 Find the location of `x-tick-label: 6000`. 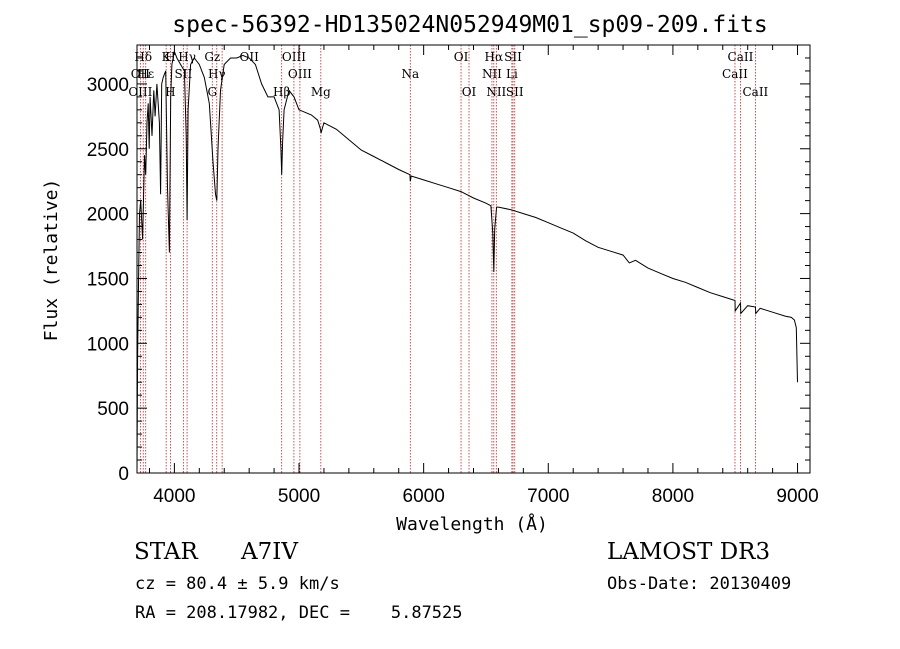

x-tick-label: 6000 is located at coordinates (424, 496).